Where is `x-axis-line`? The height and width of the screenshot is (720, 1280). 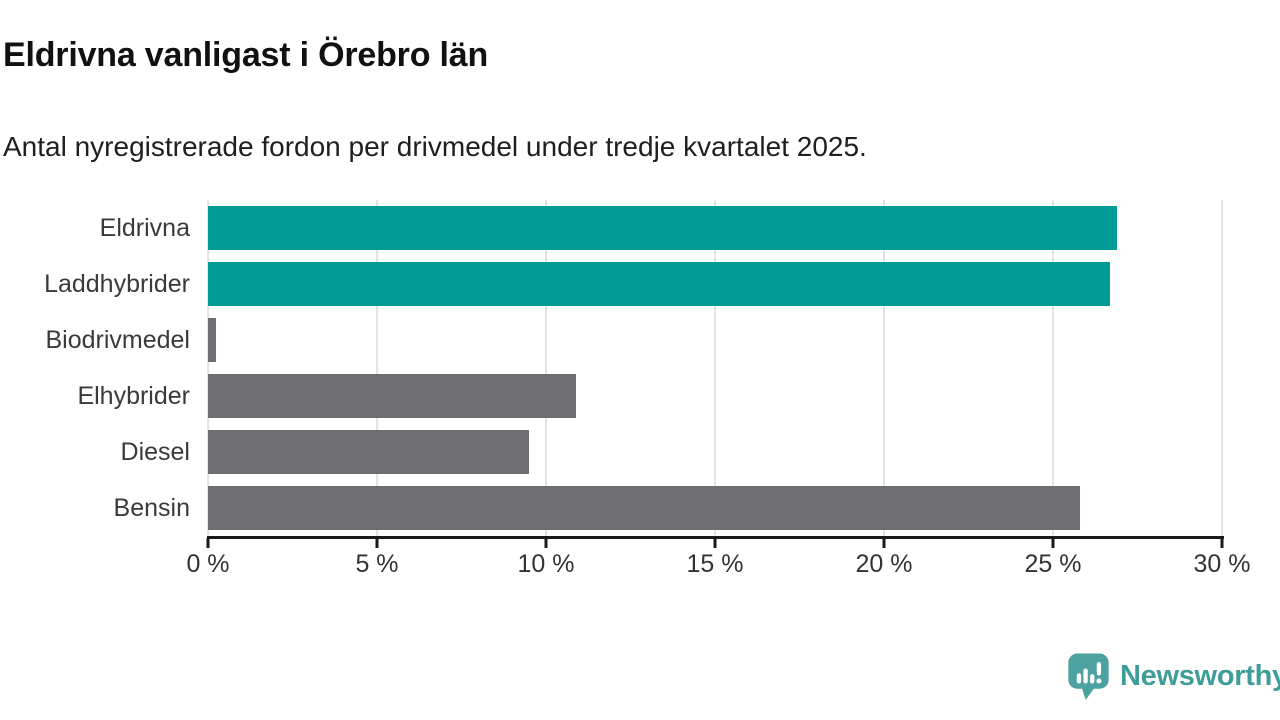
x-axis-line is located at coordinates (715, 537).